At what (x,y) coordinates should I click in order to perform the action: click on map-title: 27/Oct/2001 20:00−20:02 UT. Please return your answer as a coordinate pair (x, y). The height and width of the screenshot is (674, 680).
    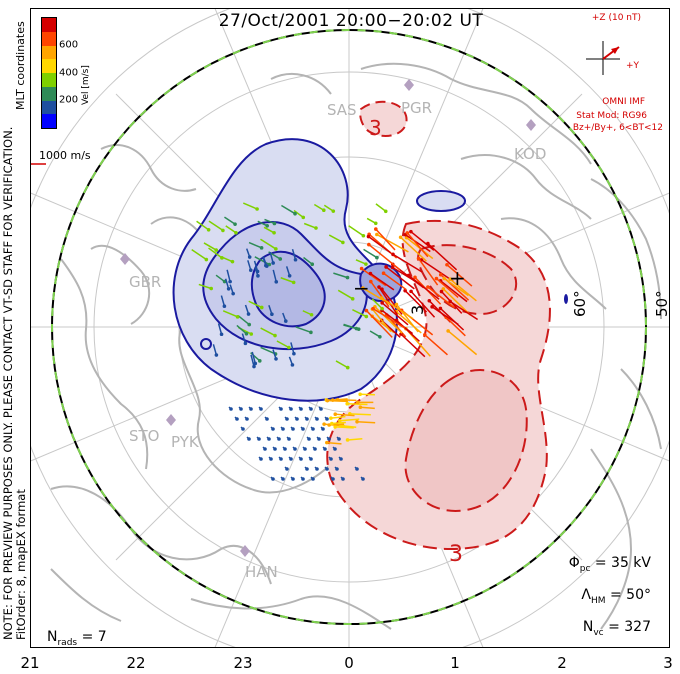
    Looking at the image, I should click on (351, 21).